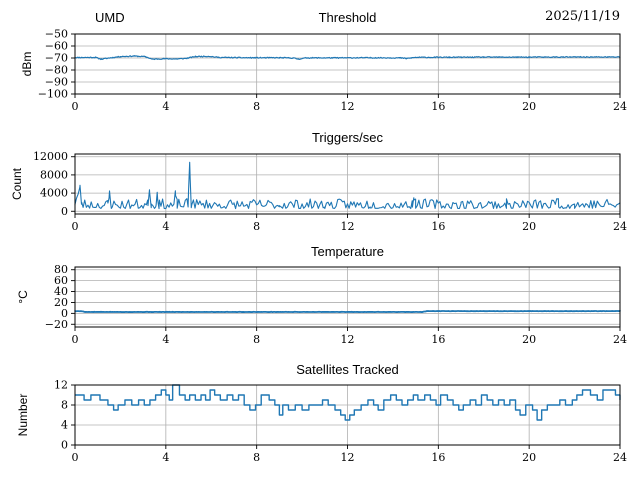 Image resolution: width=640 pixels, height=480 pixels. What do you see at coordinates (110, 17) in the screenshot?
I see `station-title: UMD` at bounding box center [110, 17].